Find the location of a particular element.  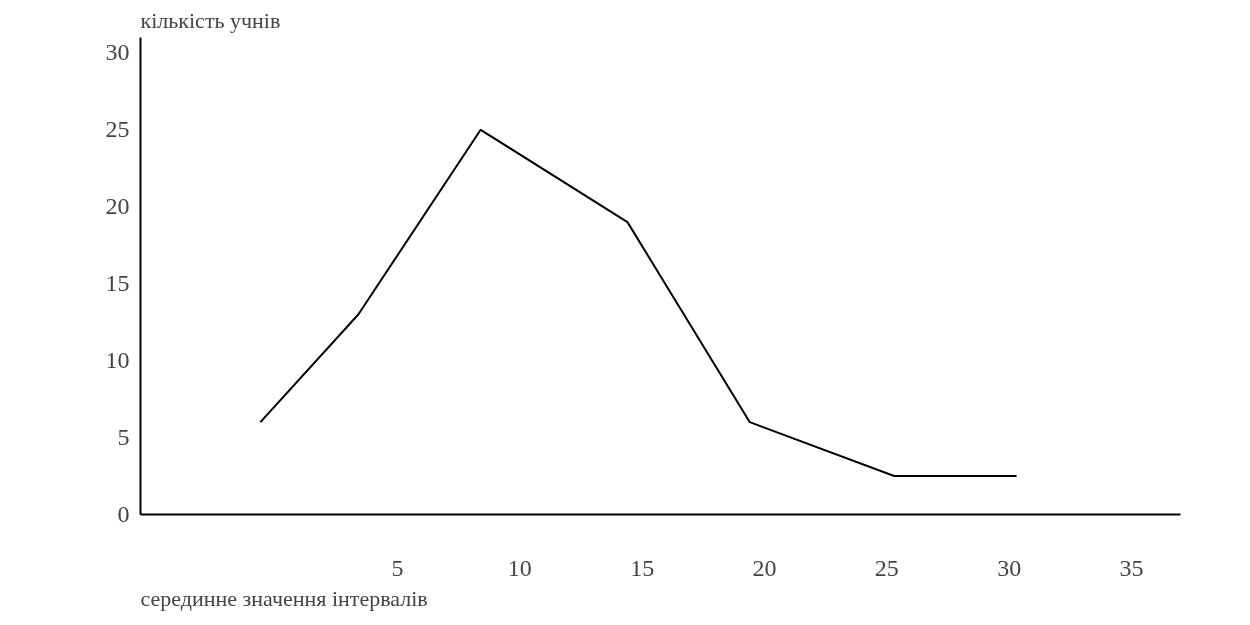

y-tick-label: 5 is located at coordinates (123, 437).